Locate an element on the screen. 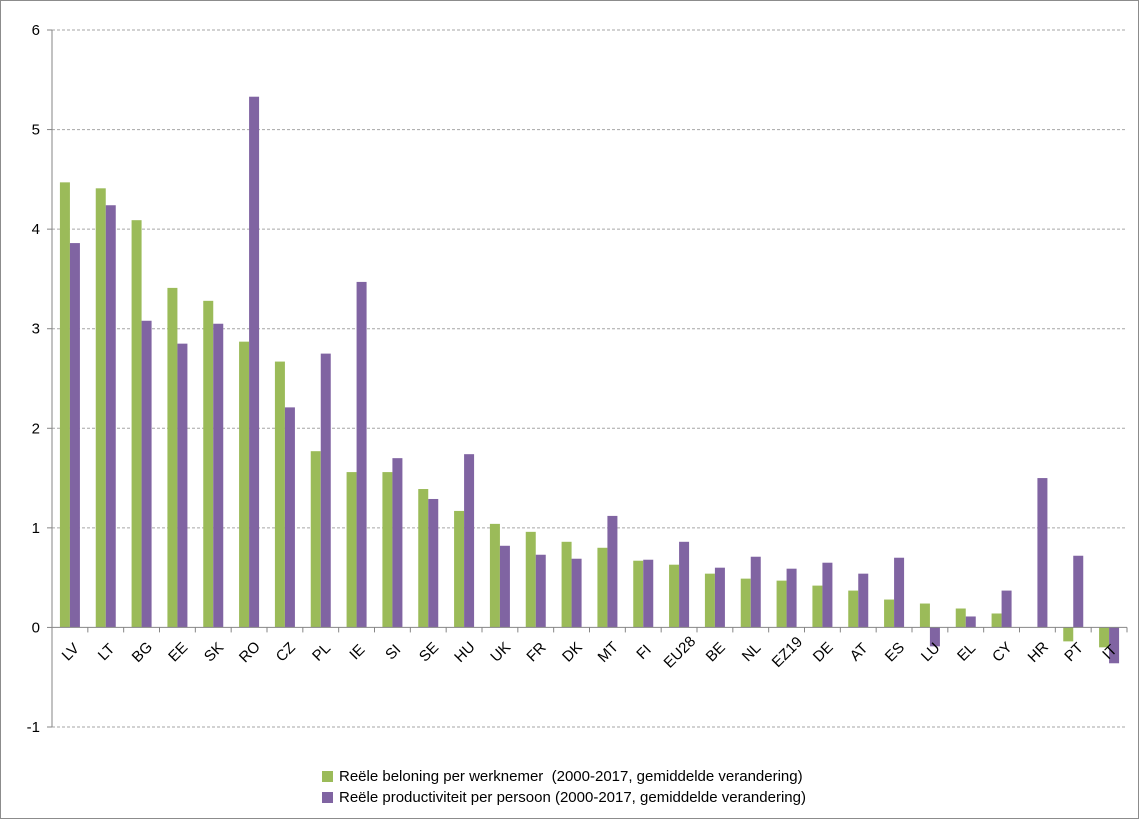 The height and width of the screenshot is (819, 1139). x-tick-label: CY is located at coordinates (1002, 652).